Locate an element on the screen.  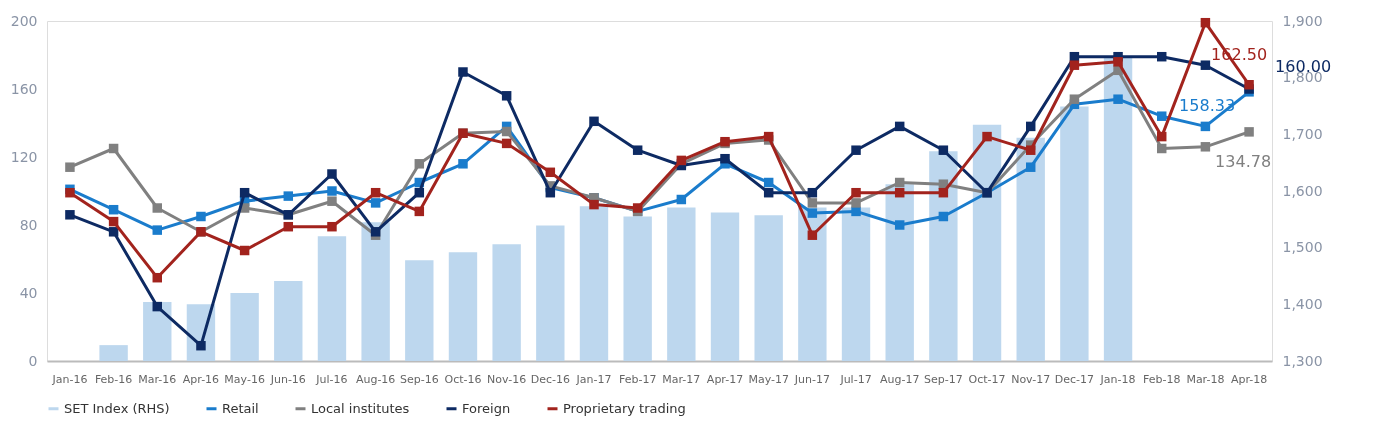
y2-tick-label: 1,300 is located at coordinates (1302, 360).